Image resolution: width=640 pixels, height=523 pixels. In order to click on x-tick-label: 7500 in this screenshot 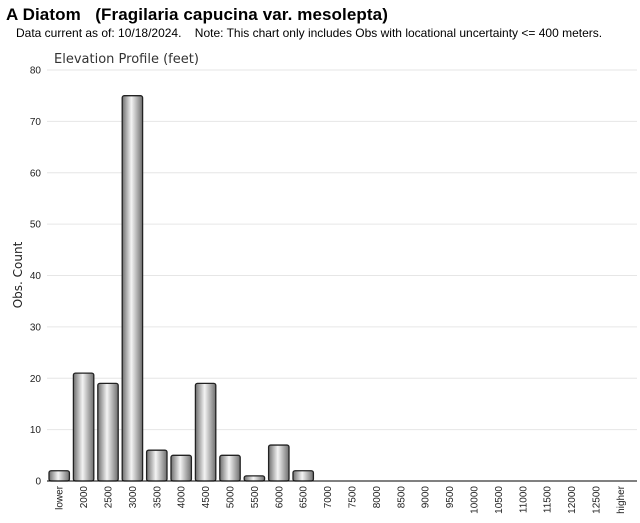, I will do `click(353, 497)`.